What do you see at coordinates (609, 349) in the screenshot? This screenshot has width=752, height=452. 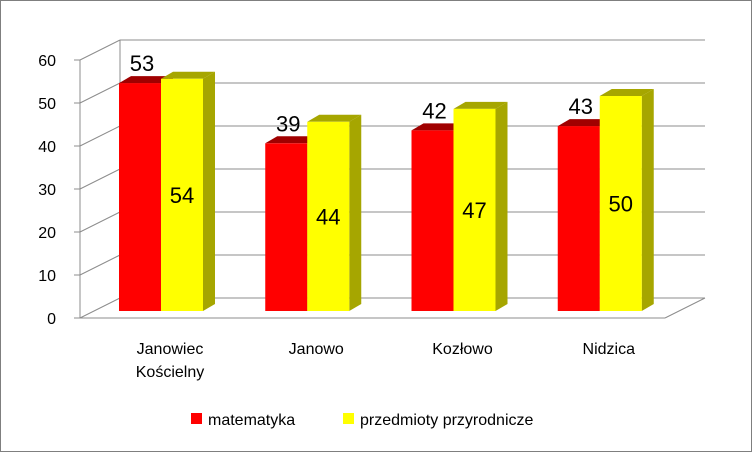 I see `x-tick-label-3: Nidzica` at bounding box center [609, 349].